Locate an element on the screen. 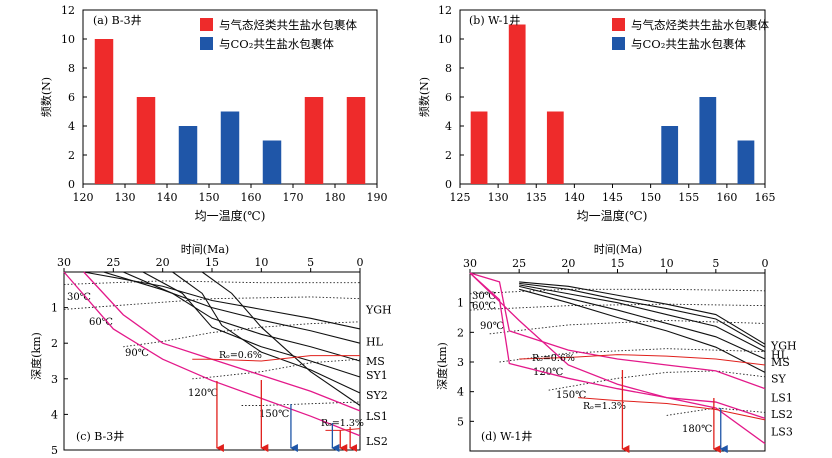 The width and height of the screenshot is (832, 458). panel-a-xtick-label: 190 is located at coordinates (377, 197).